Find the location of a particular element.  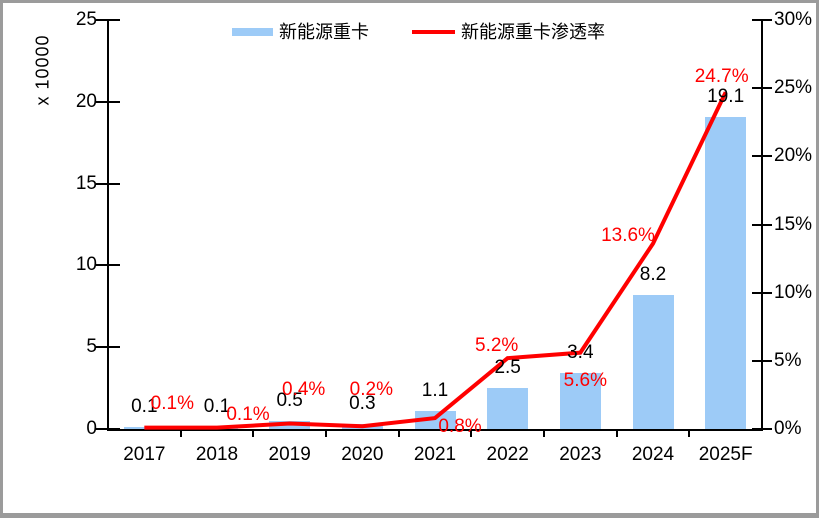

x-tick-label: 2017 is located at coordinates (144, 454).